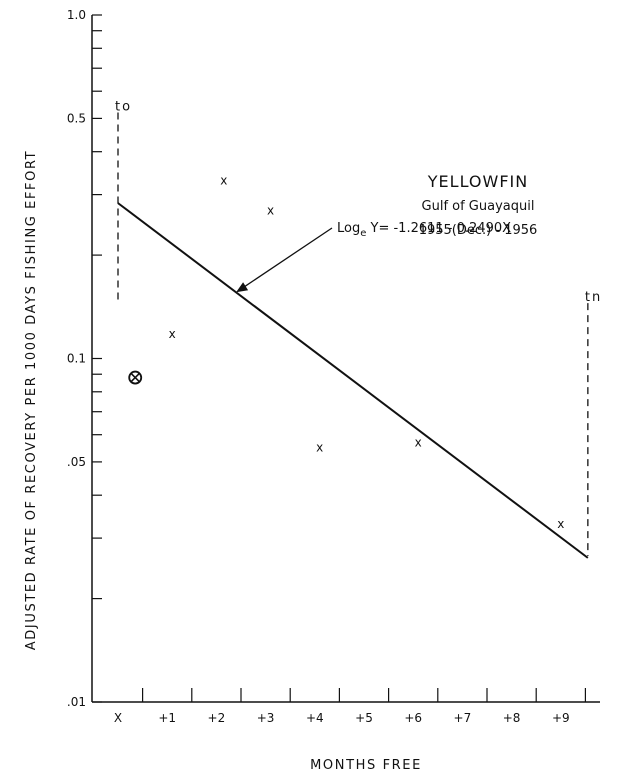 This screenshot has height=775, width=630. I want to click on x-tick-label: X, so click(118, 718).